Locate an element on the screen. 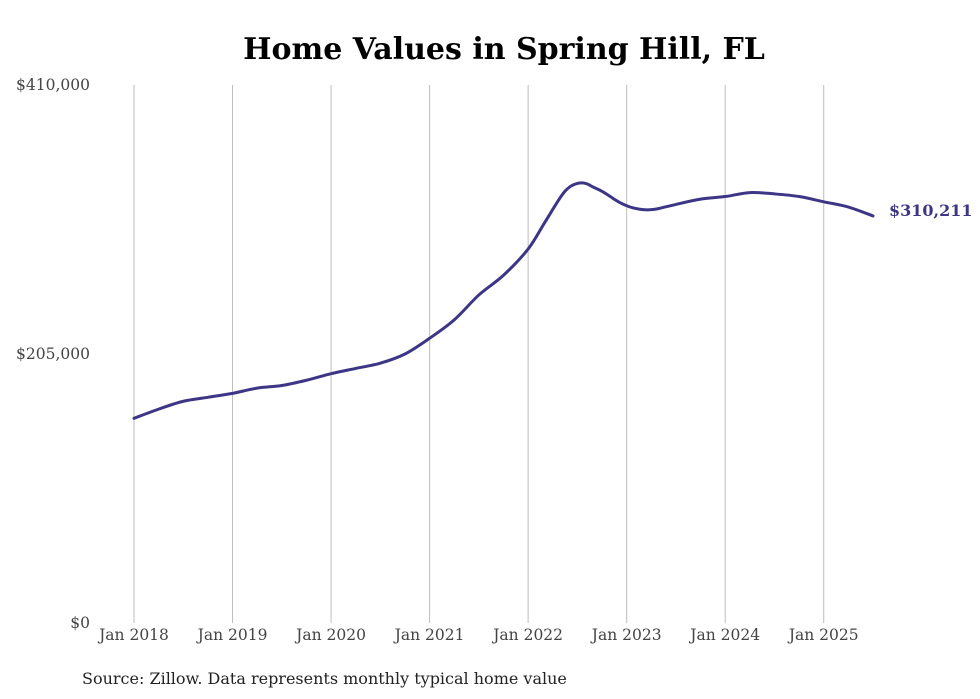 This screenshot has width=980, height=699. x-tick-label: Jan 2019 is located at coordinates (232, 635).